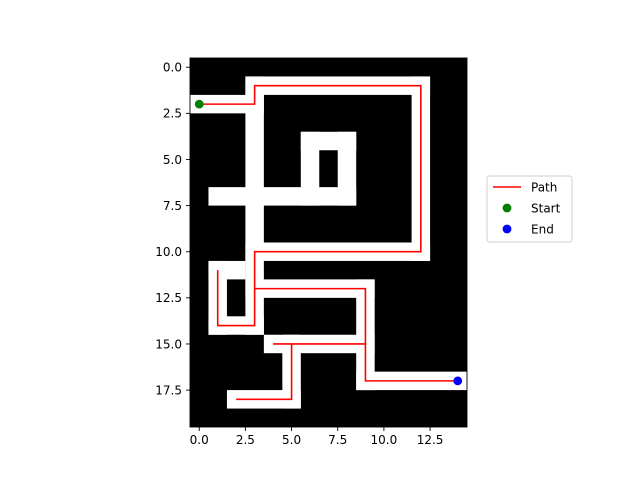  What do you see at coordinates (168, 298) in the screenshot?
I see `y-tick-label: 12.5` at bounding box center [168, 298].